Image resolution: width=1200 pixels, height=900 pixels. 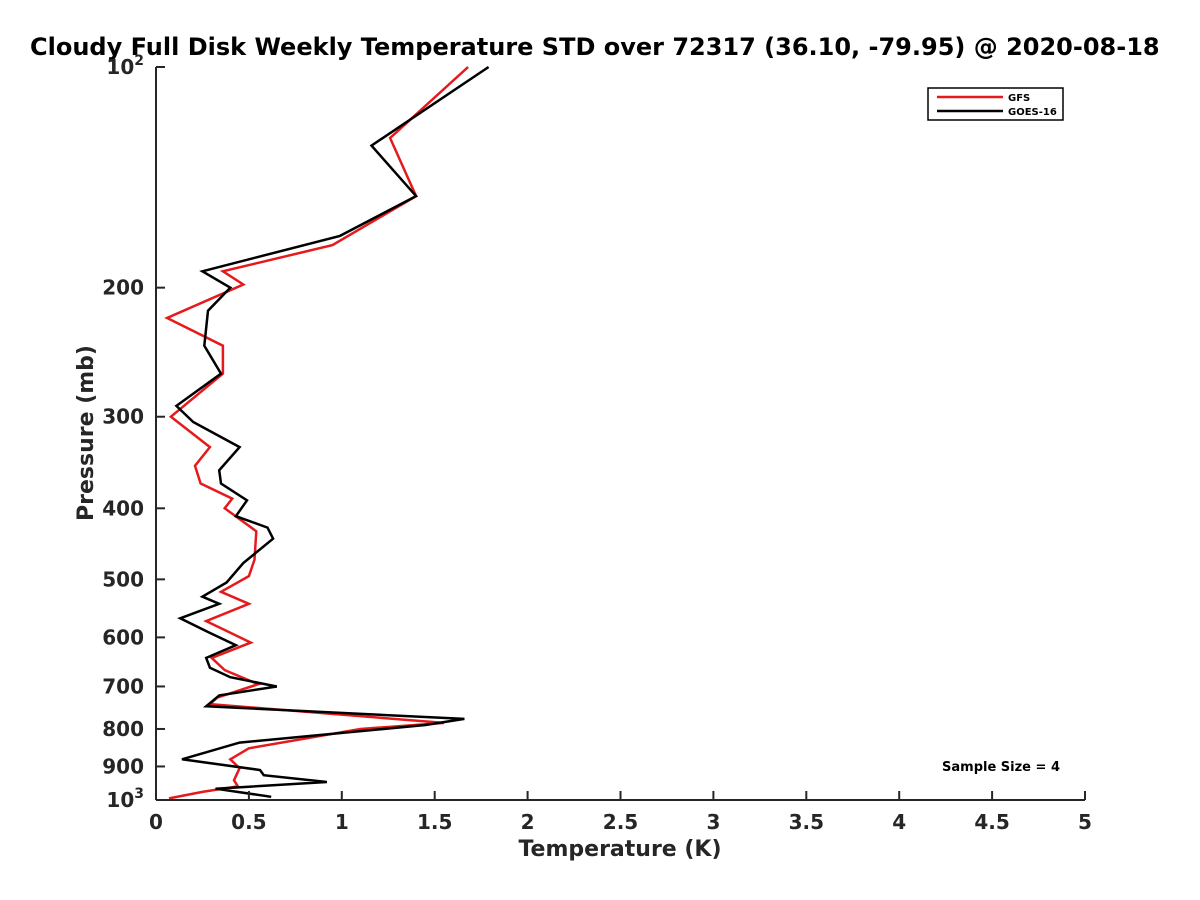 What do you see at coordinates (1085, 822) in the screenshot?
I see `x-tick-label: 5` at bounding box center [1085, 822].